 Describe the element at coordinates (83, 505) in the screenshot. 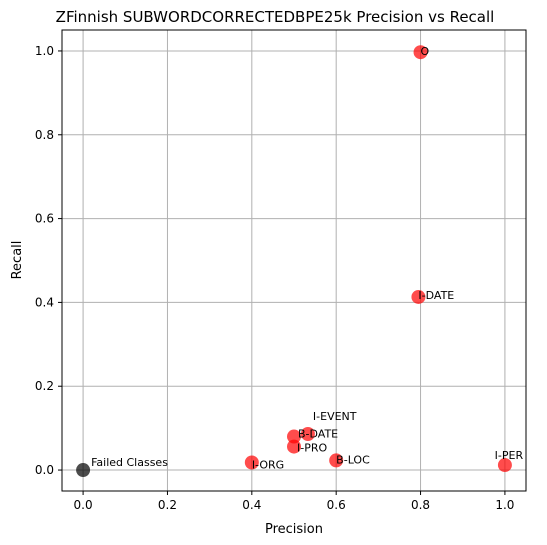

I see `x-tick-label: 0.0` at that location.